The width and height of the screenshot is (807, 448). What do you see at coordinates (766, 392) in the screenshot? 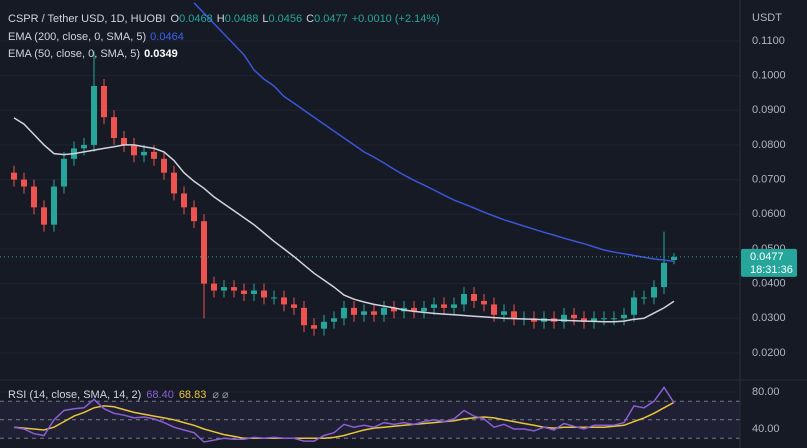
I see `y-tick-label: 80.00` at bounding box center [766, 392].